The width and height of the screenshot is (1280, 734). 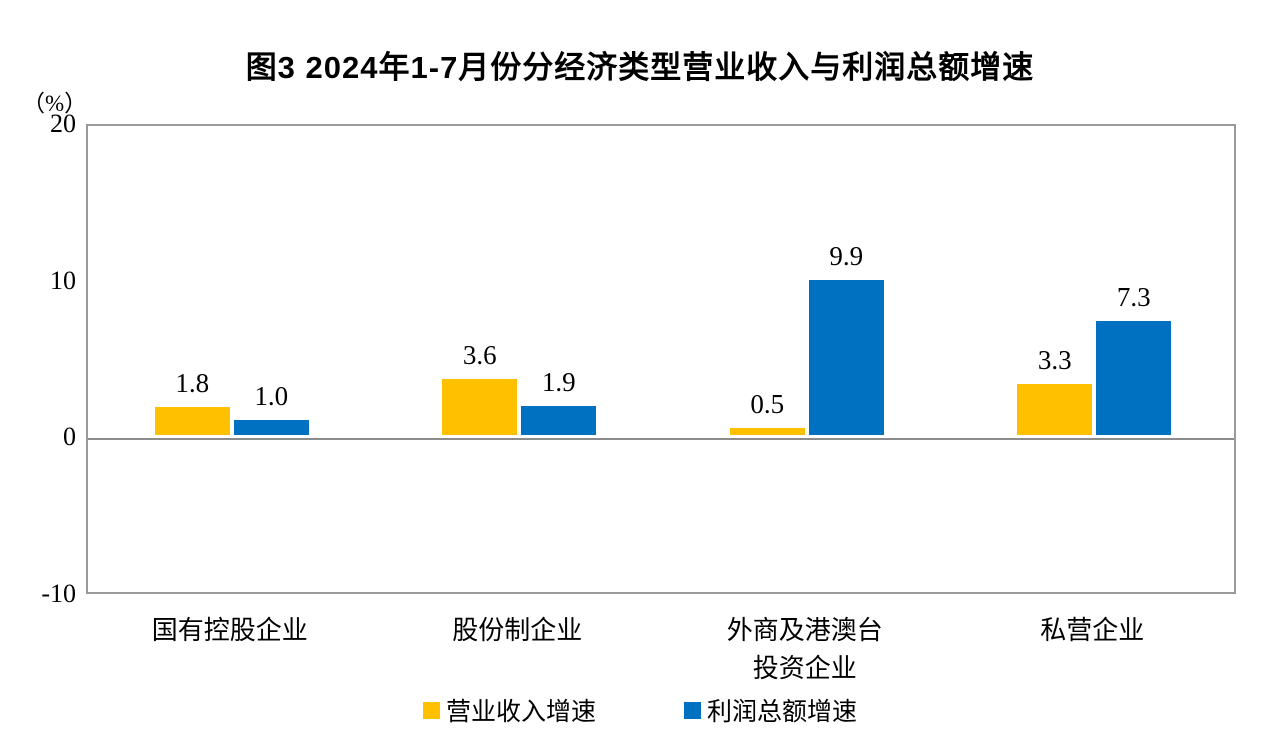 I want to click on bar-value-label: 1.9, so click(x=558, y=381).